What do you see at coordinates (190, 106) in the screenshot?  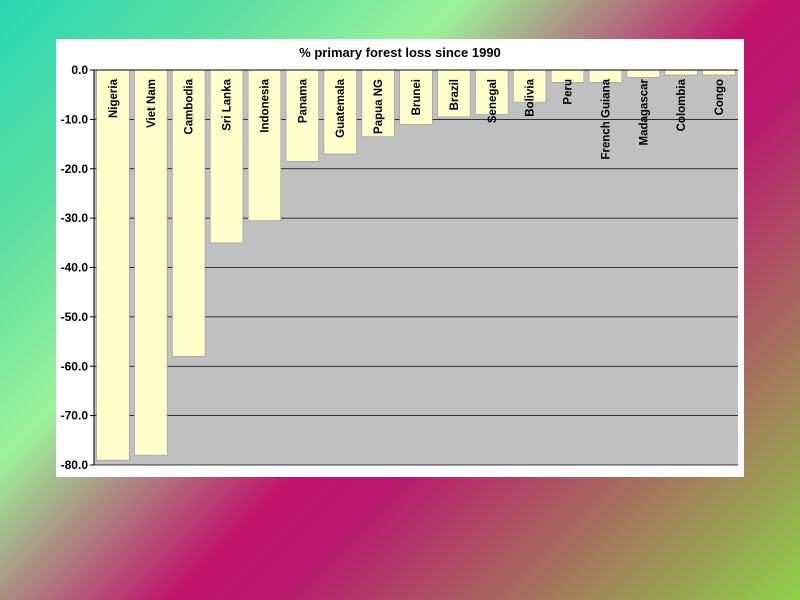 I see `category-label: Cambodia` at bounding box center [190, 106].